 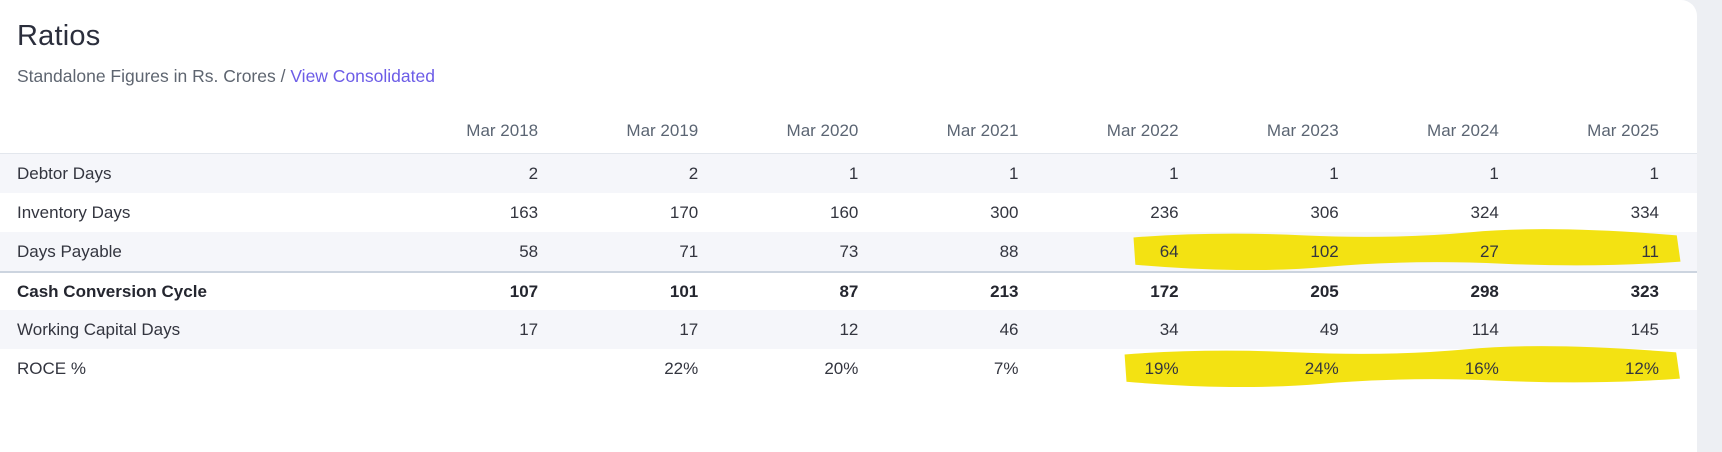 What do you see at coordinates (1484, 291) in the screenshot?
I see `cell-value: 298` at bounding box center [1484, 291].